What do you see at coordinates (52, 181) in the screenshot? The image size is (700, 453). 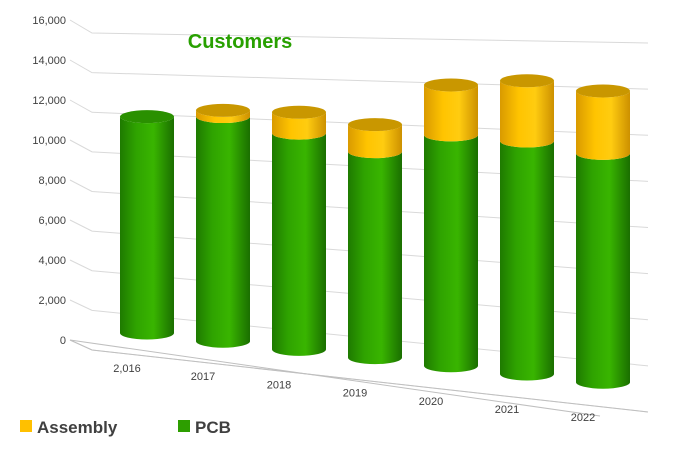 I see `y-tick-label: 8,000` at bounding box center [52, 181].